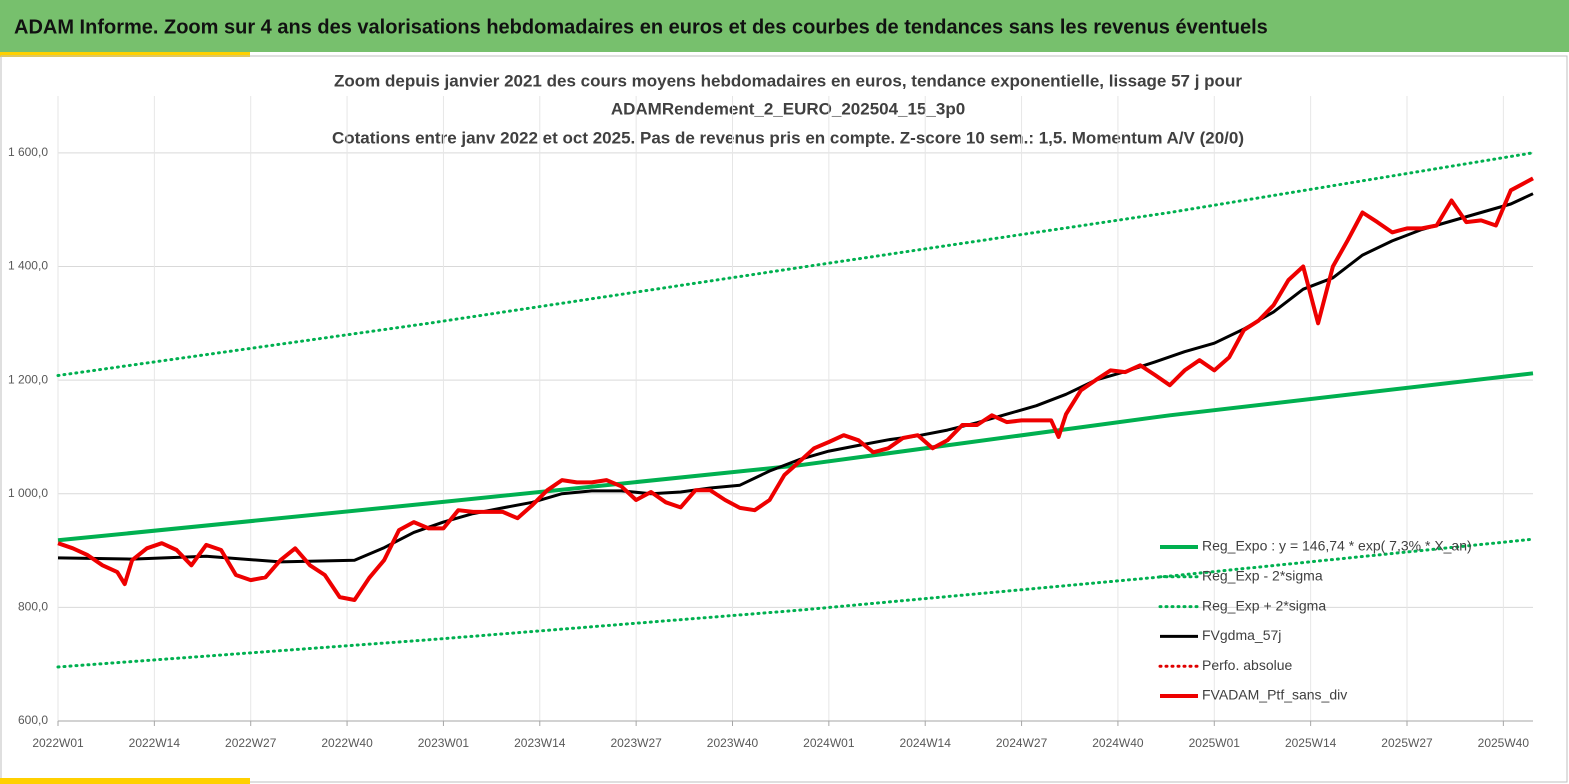  I want to click on y-tick-label: 800,0, so click(33, 607).